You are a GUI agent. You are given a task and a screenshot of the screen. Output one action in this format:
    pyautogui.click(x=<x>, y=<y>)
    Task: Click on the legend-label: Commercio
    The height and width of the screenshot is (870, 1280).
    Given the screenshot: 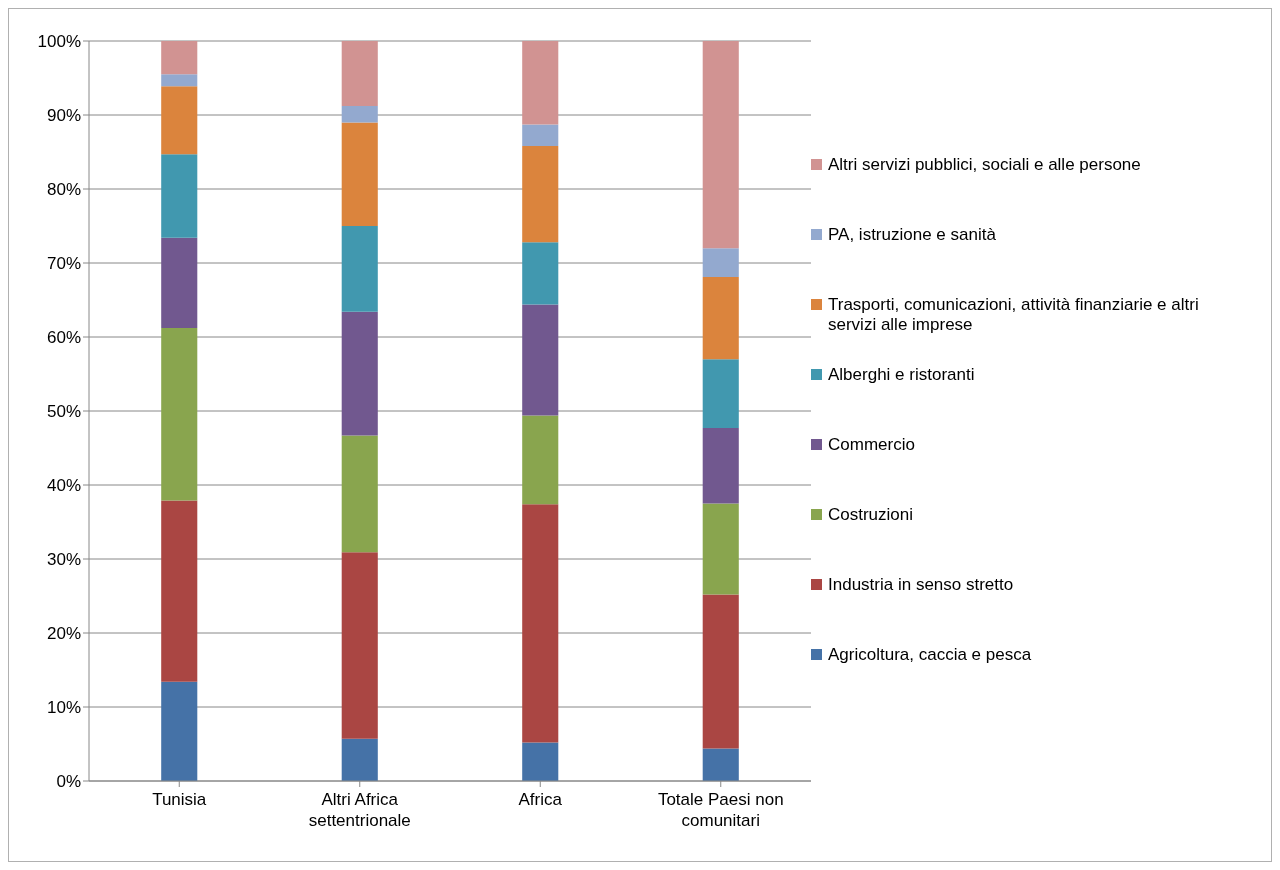 What is the action you would take?
    pyautogui.click(x=871, y=445)
    